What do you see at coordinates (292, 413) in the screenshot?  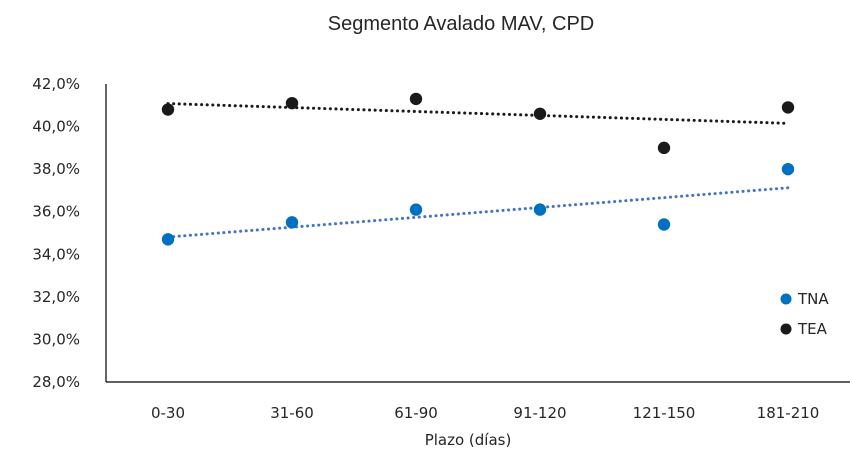 I see `x-tick-label: 31-60` at bounding box center [292, 413].